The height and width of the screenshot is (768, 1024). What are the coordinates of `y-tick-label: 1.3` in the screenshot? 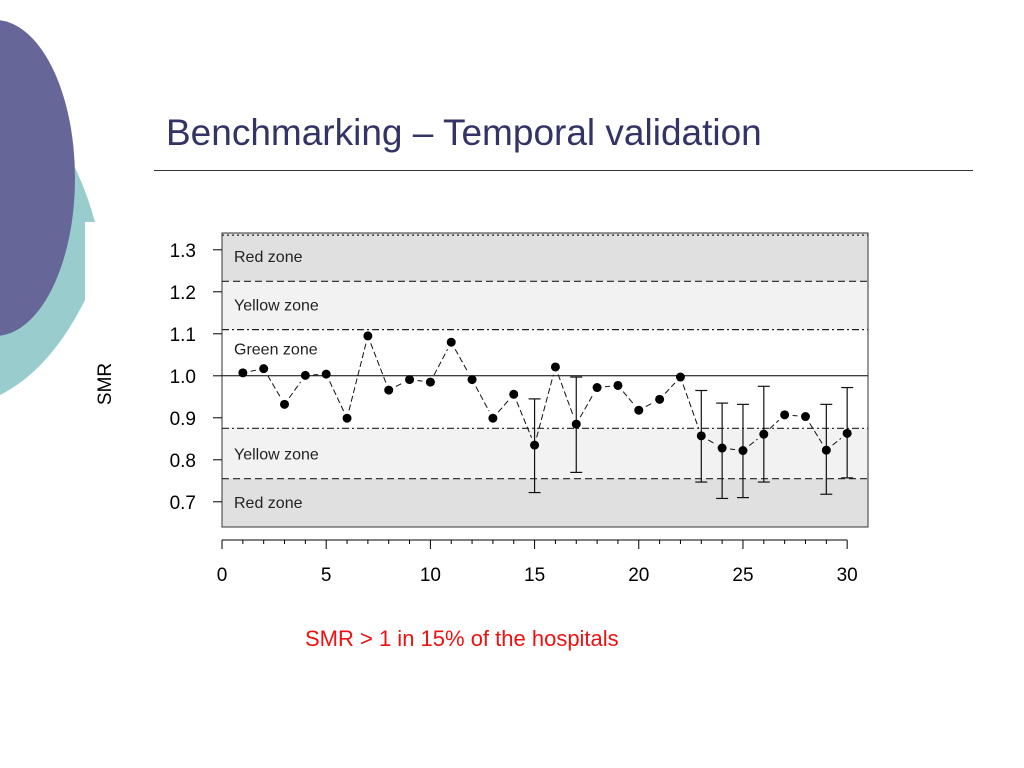 It's located at (183, 251).